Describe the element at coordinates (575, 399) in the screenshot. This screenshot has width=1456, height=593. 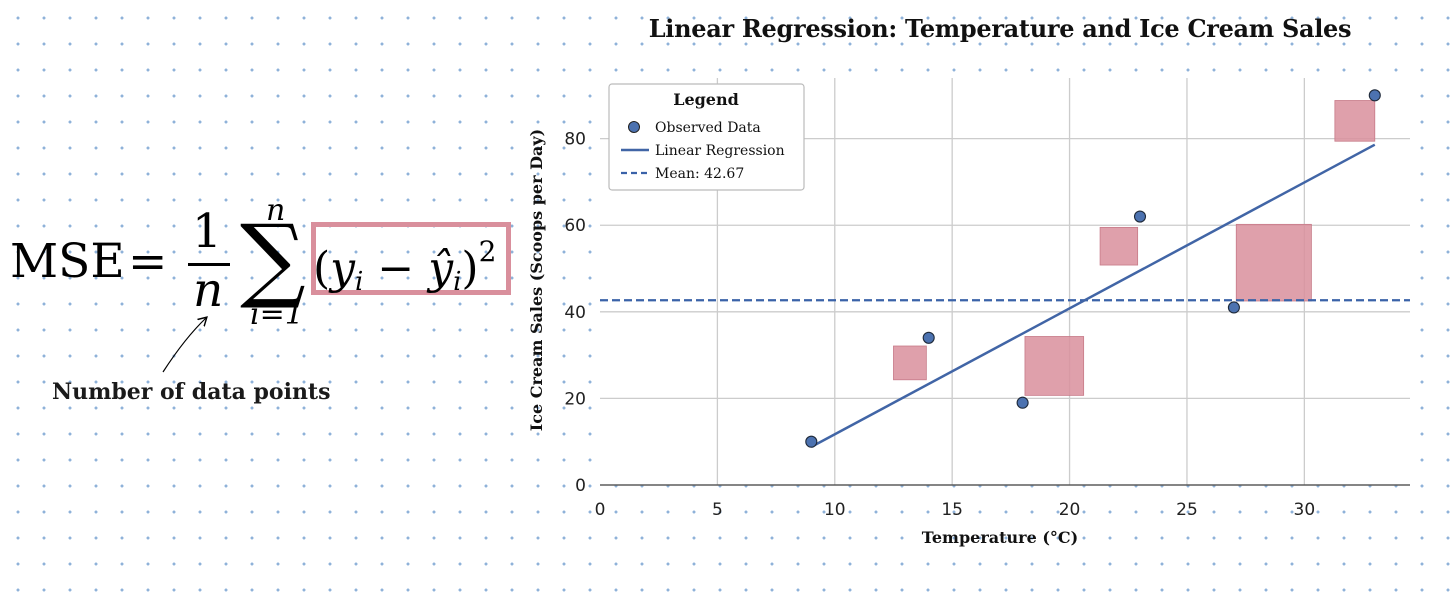
I see `y-tick-label: 20` at that location.